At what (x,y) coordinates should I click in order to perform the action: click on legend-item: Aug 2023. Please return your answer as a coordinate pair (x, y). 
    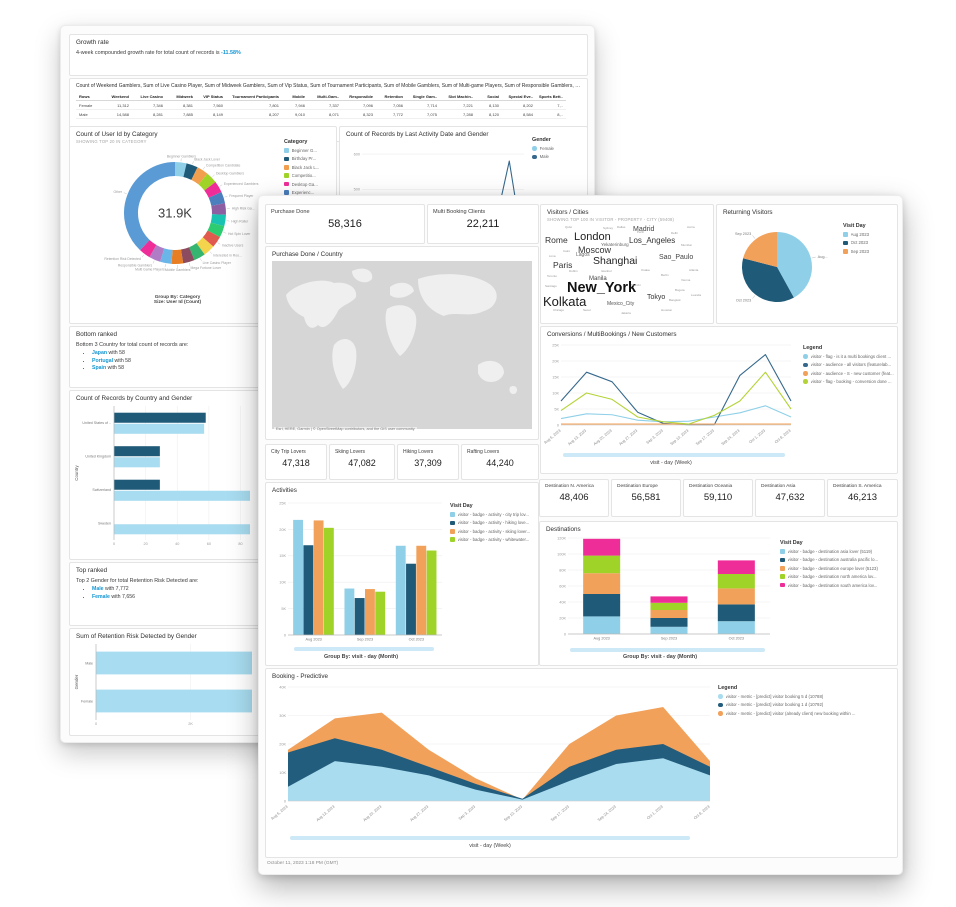
    Looking at the image, I should click on (869, 234).